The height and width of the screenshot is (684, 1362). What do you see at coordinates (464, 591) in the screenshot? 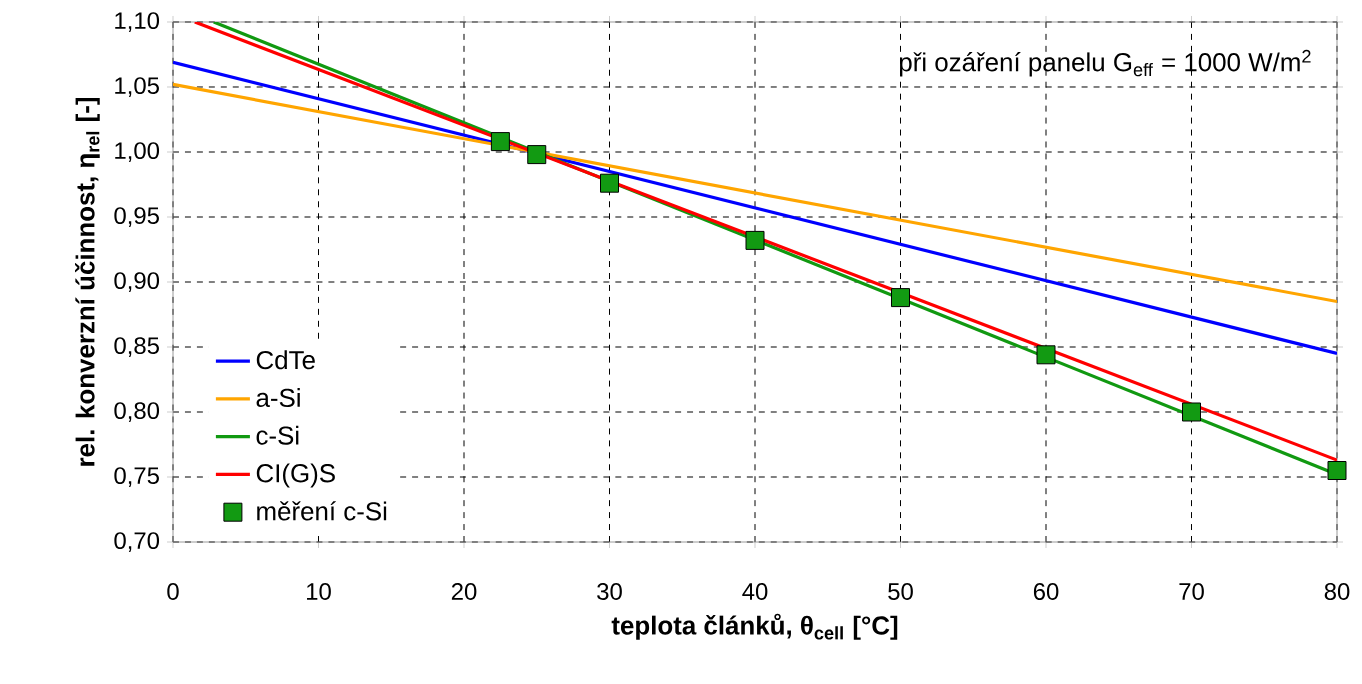
I see `x-tick-label: 20` at bounding box center [464, 591].